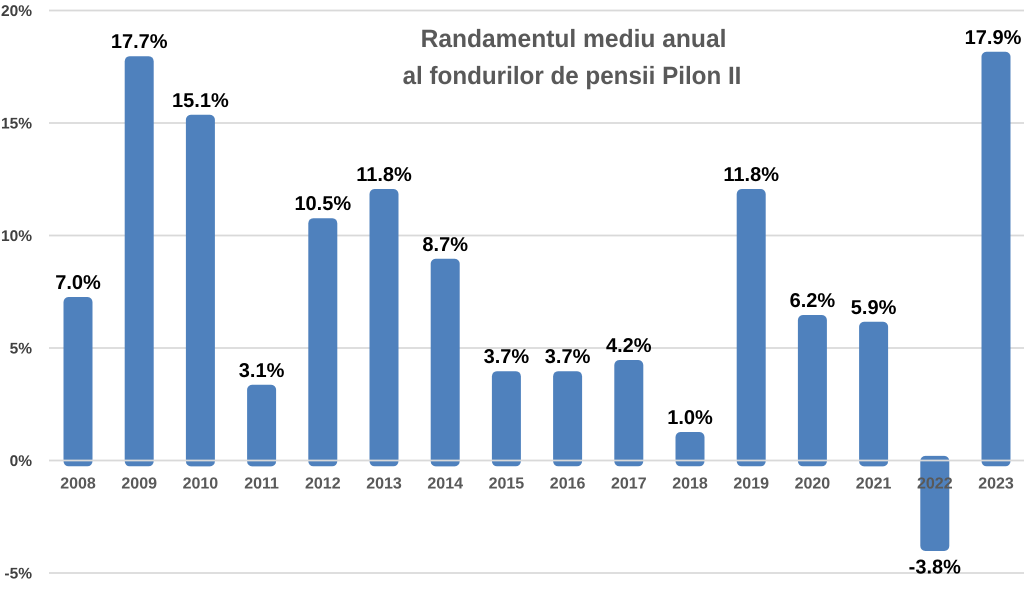 This screenshot has height=590, width=1024. I want to click on svg-text: 17.9%, so click(993, 38).